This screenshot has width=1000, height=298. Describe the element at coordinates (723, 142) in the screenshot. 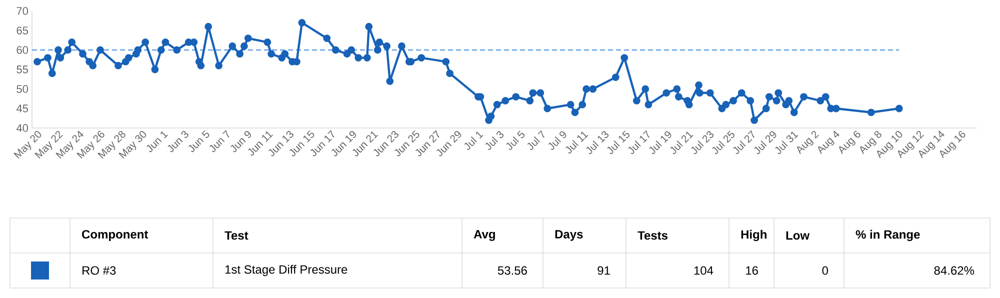

I see `x-tick-label: Jul 25` at that location.